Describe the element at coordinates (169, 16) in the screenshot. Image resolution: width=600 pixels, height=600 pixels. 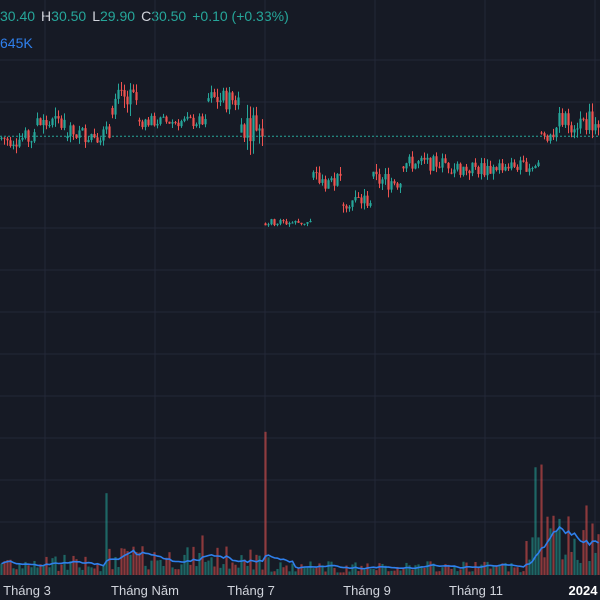
I see `close-value: 30.50` at that location.